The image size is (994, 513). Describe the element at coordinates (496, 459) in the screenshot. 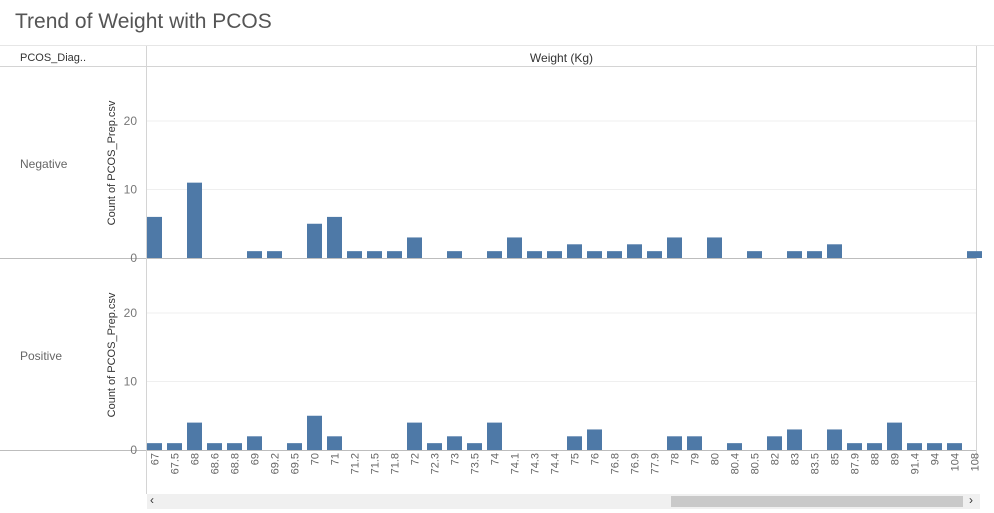

I see `x-tick-label: 74` at that location.